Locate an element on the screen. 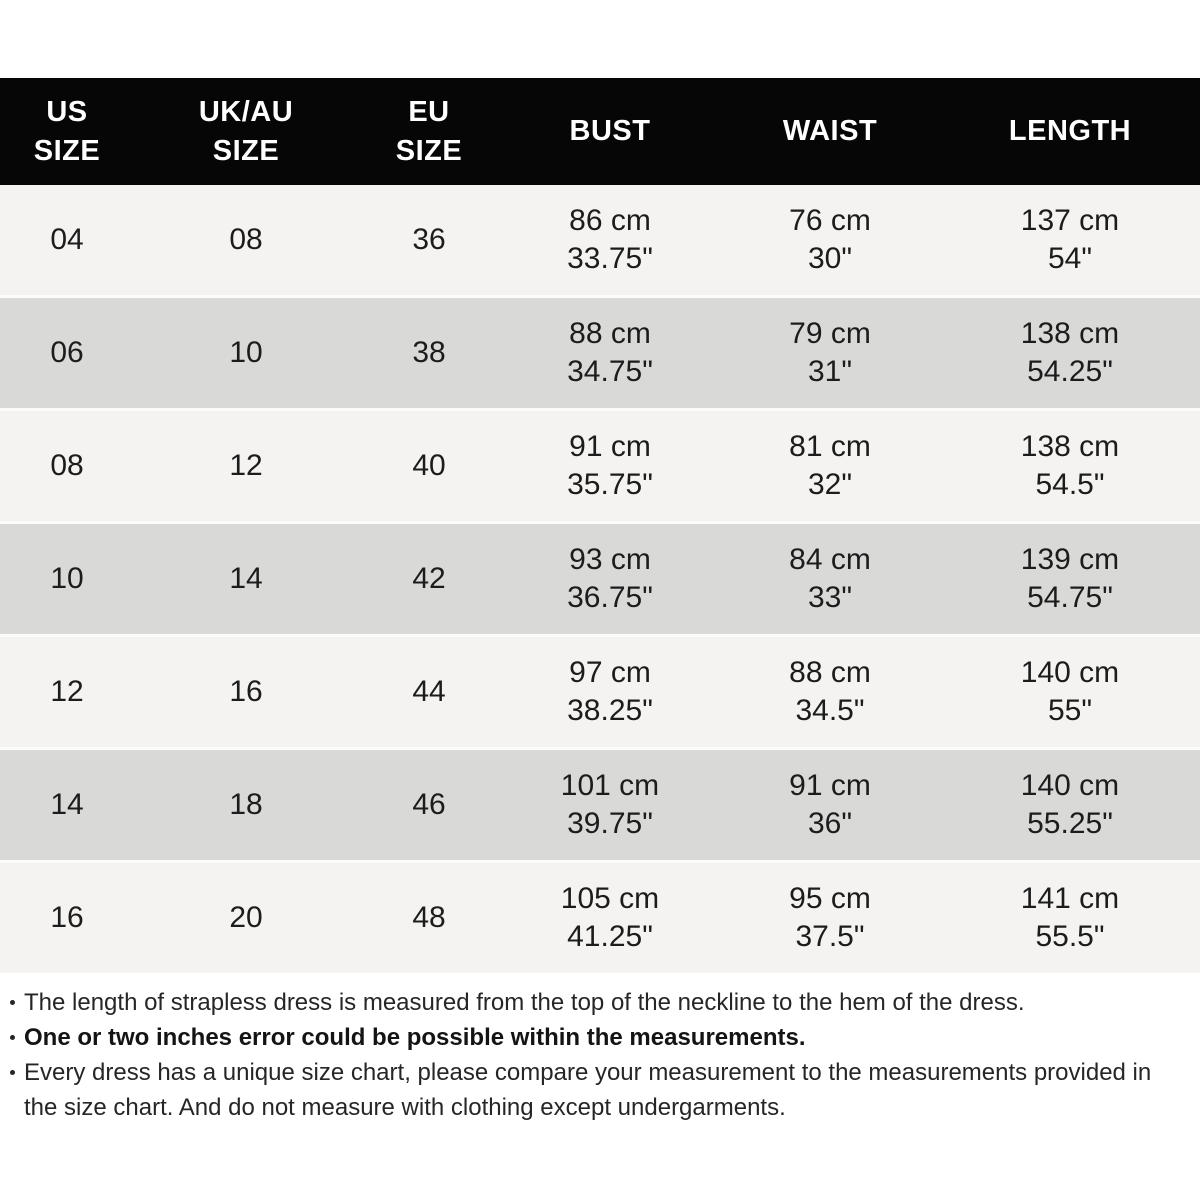 The height and width of the screenshot is (1200, 1200). waist-in: 32" is located at coordinates (830, 484).